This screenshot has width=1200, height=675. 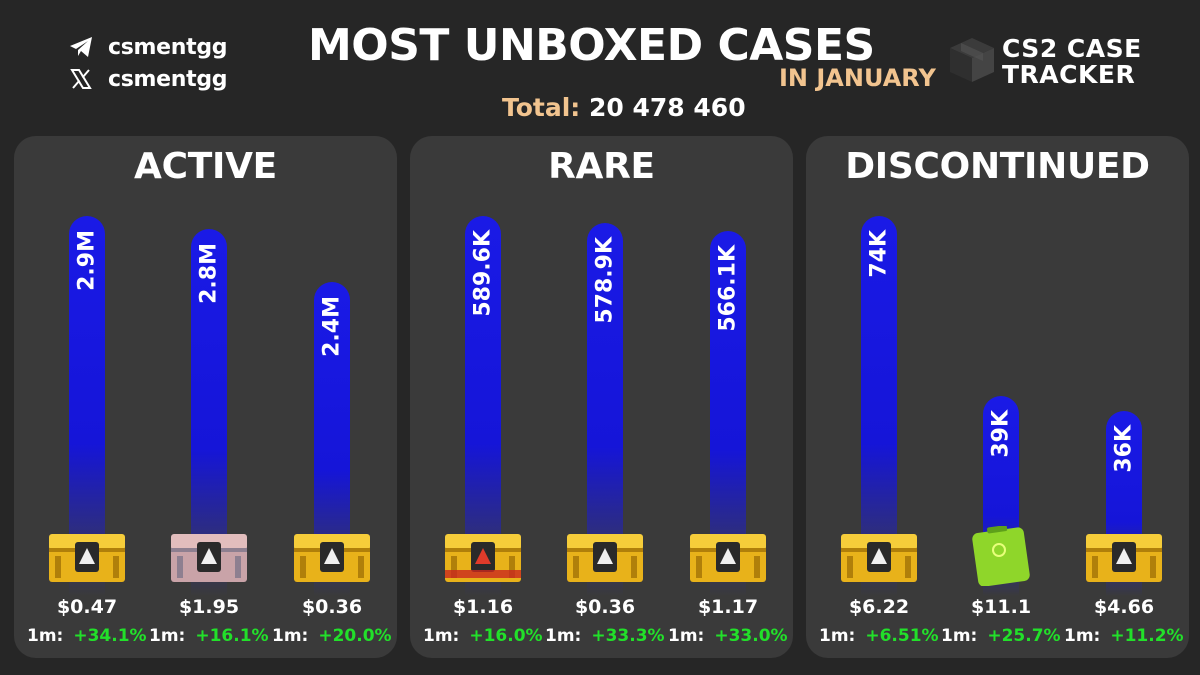 I want to click on change-value: +25.7%, so click(x=1024, y=636).